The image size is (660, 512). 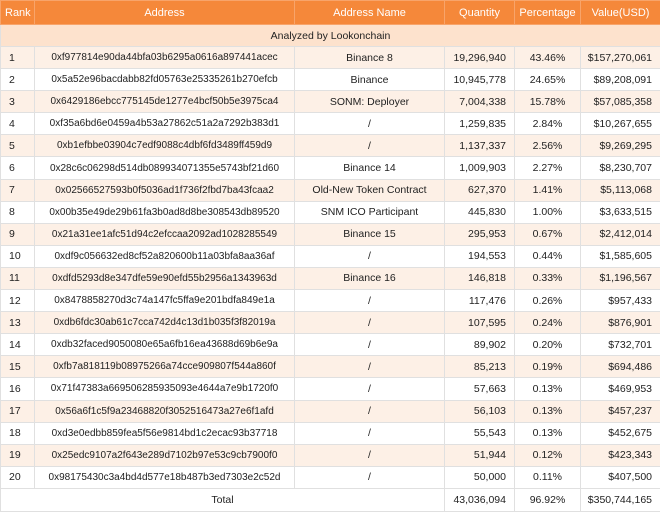 What do you see at coordinates (548, 102) in the screenshot?
I see `cell-percentage: 15.78%` at bounding box center [548, 102].